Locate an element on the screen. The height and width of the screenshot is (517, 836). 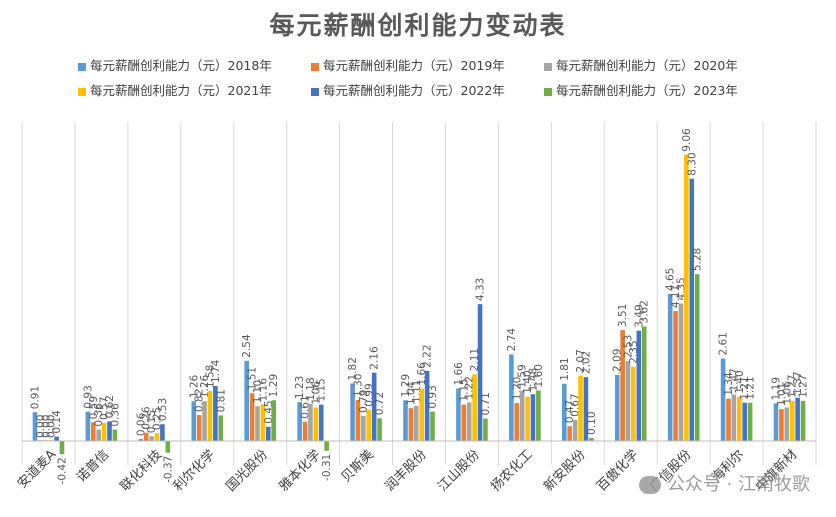
data-label: 2.02 is located at coordinates (586, 362).